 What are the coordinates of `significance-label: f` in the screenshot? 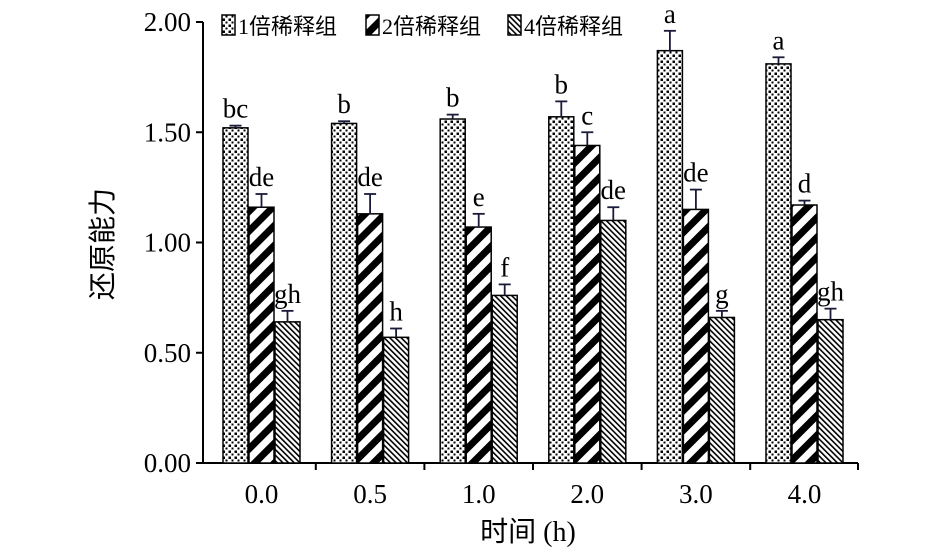 It's located at (504, 267).